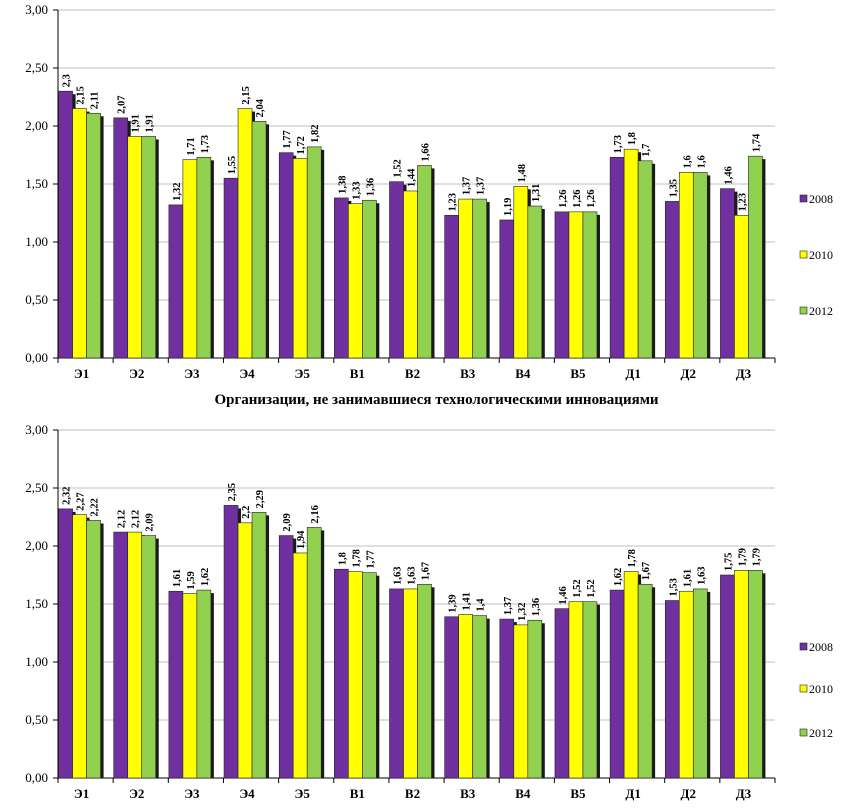  I want to click on x-tick-label: В1, so click(357, 793).